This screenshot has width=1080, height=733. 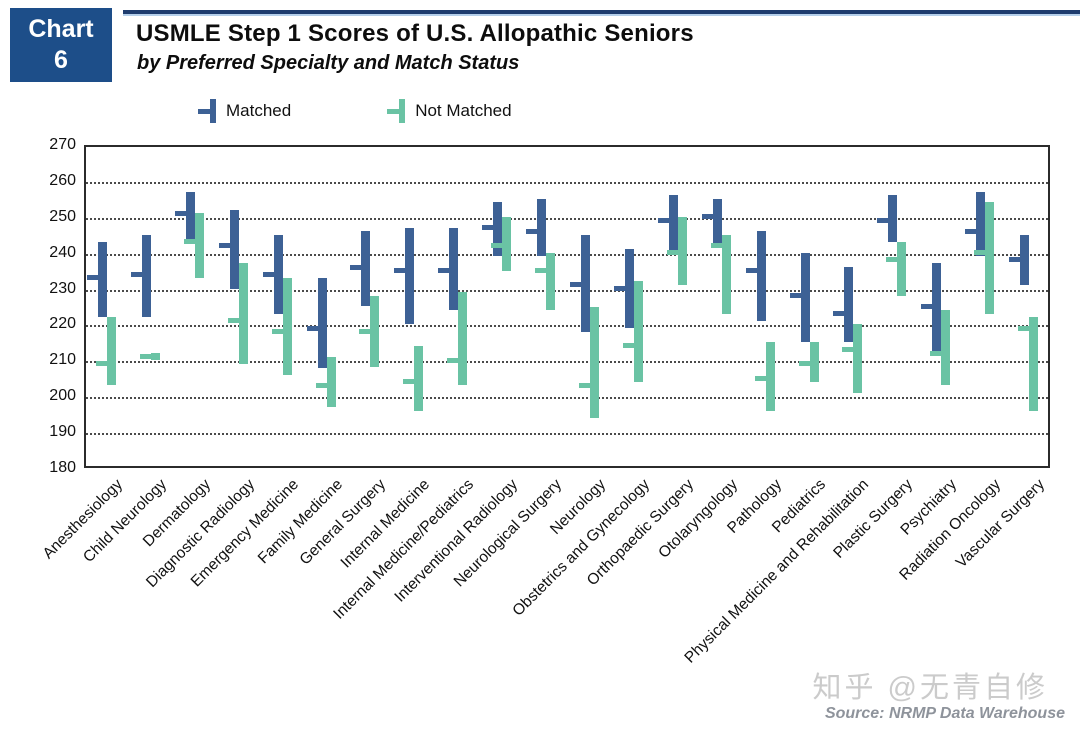 I want to click on y-axis-label: 190, so click(x=62, y=432).